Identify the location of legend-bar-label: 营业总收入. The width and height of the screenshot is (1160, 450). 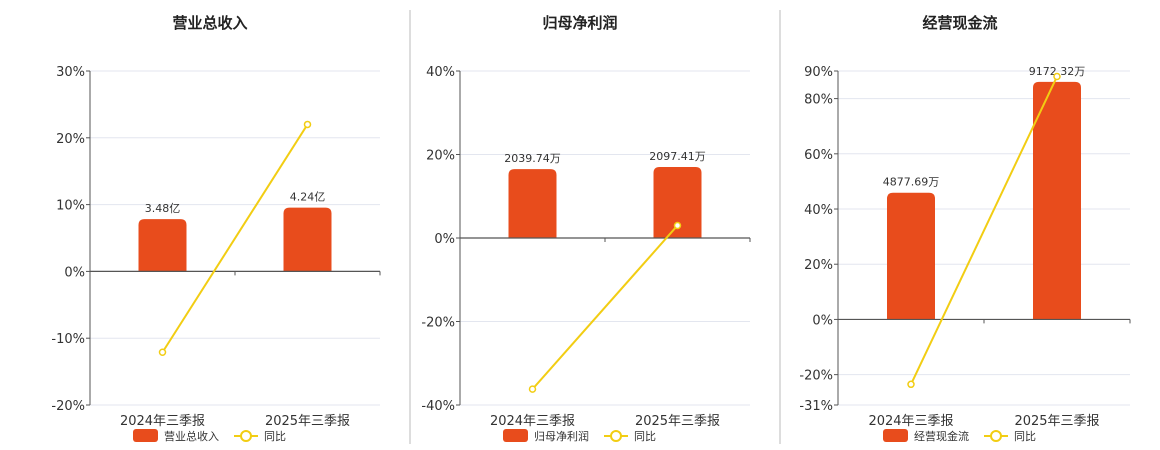
(191, 436).